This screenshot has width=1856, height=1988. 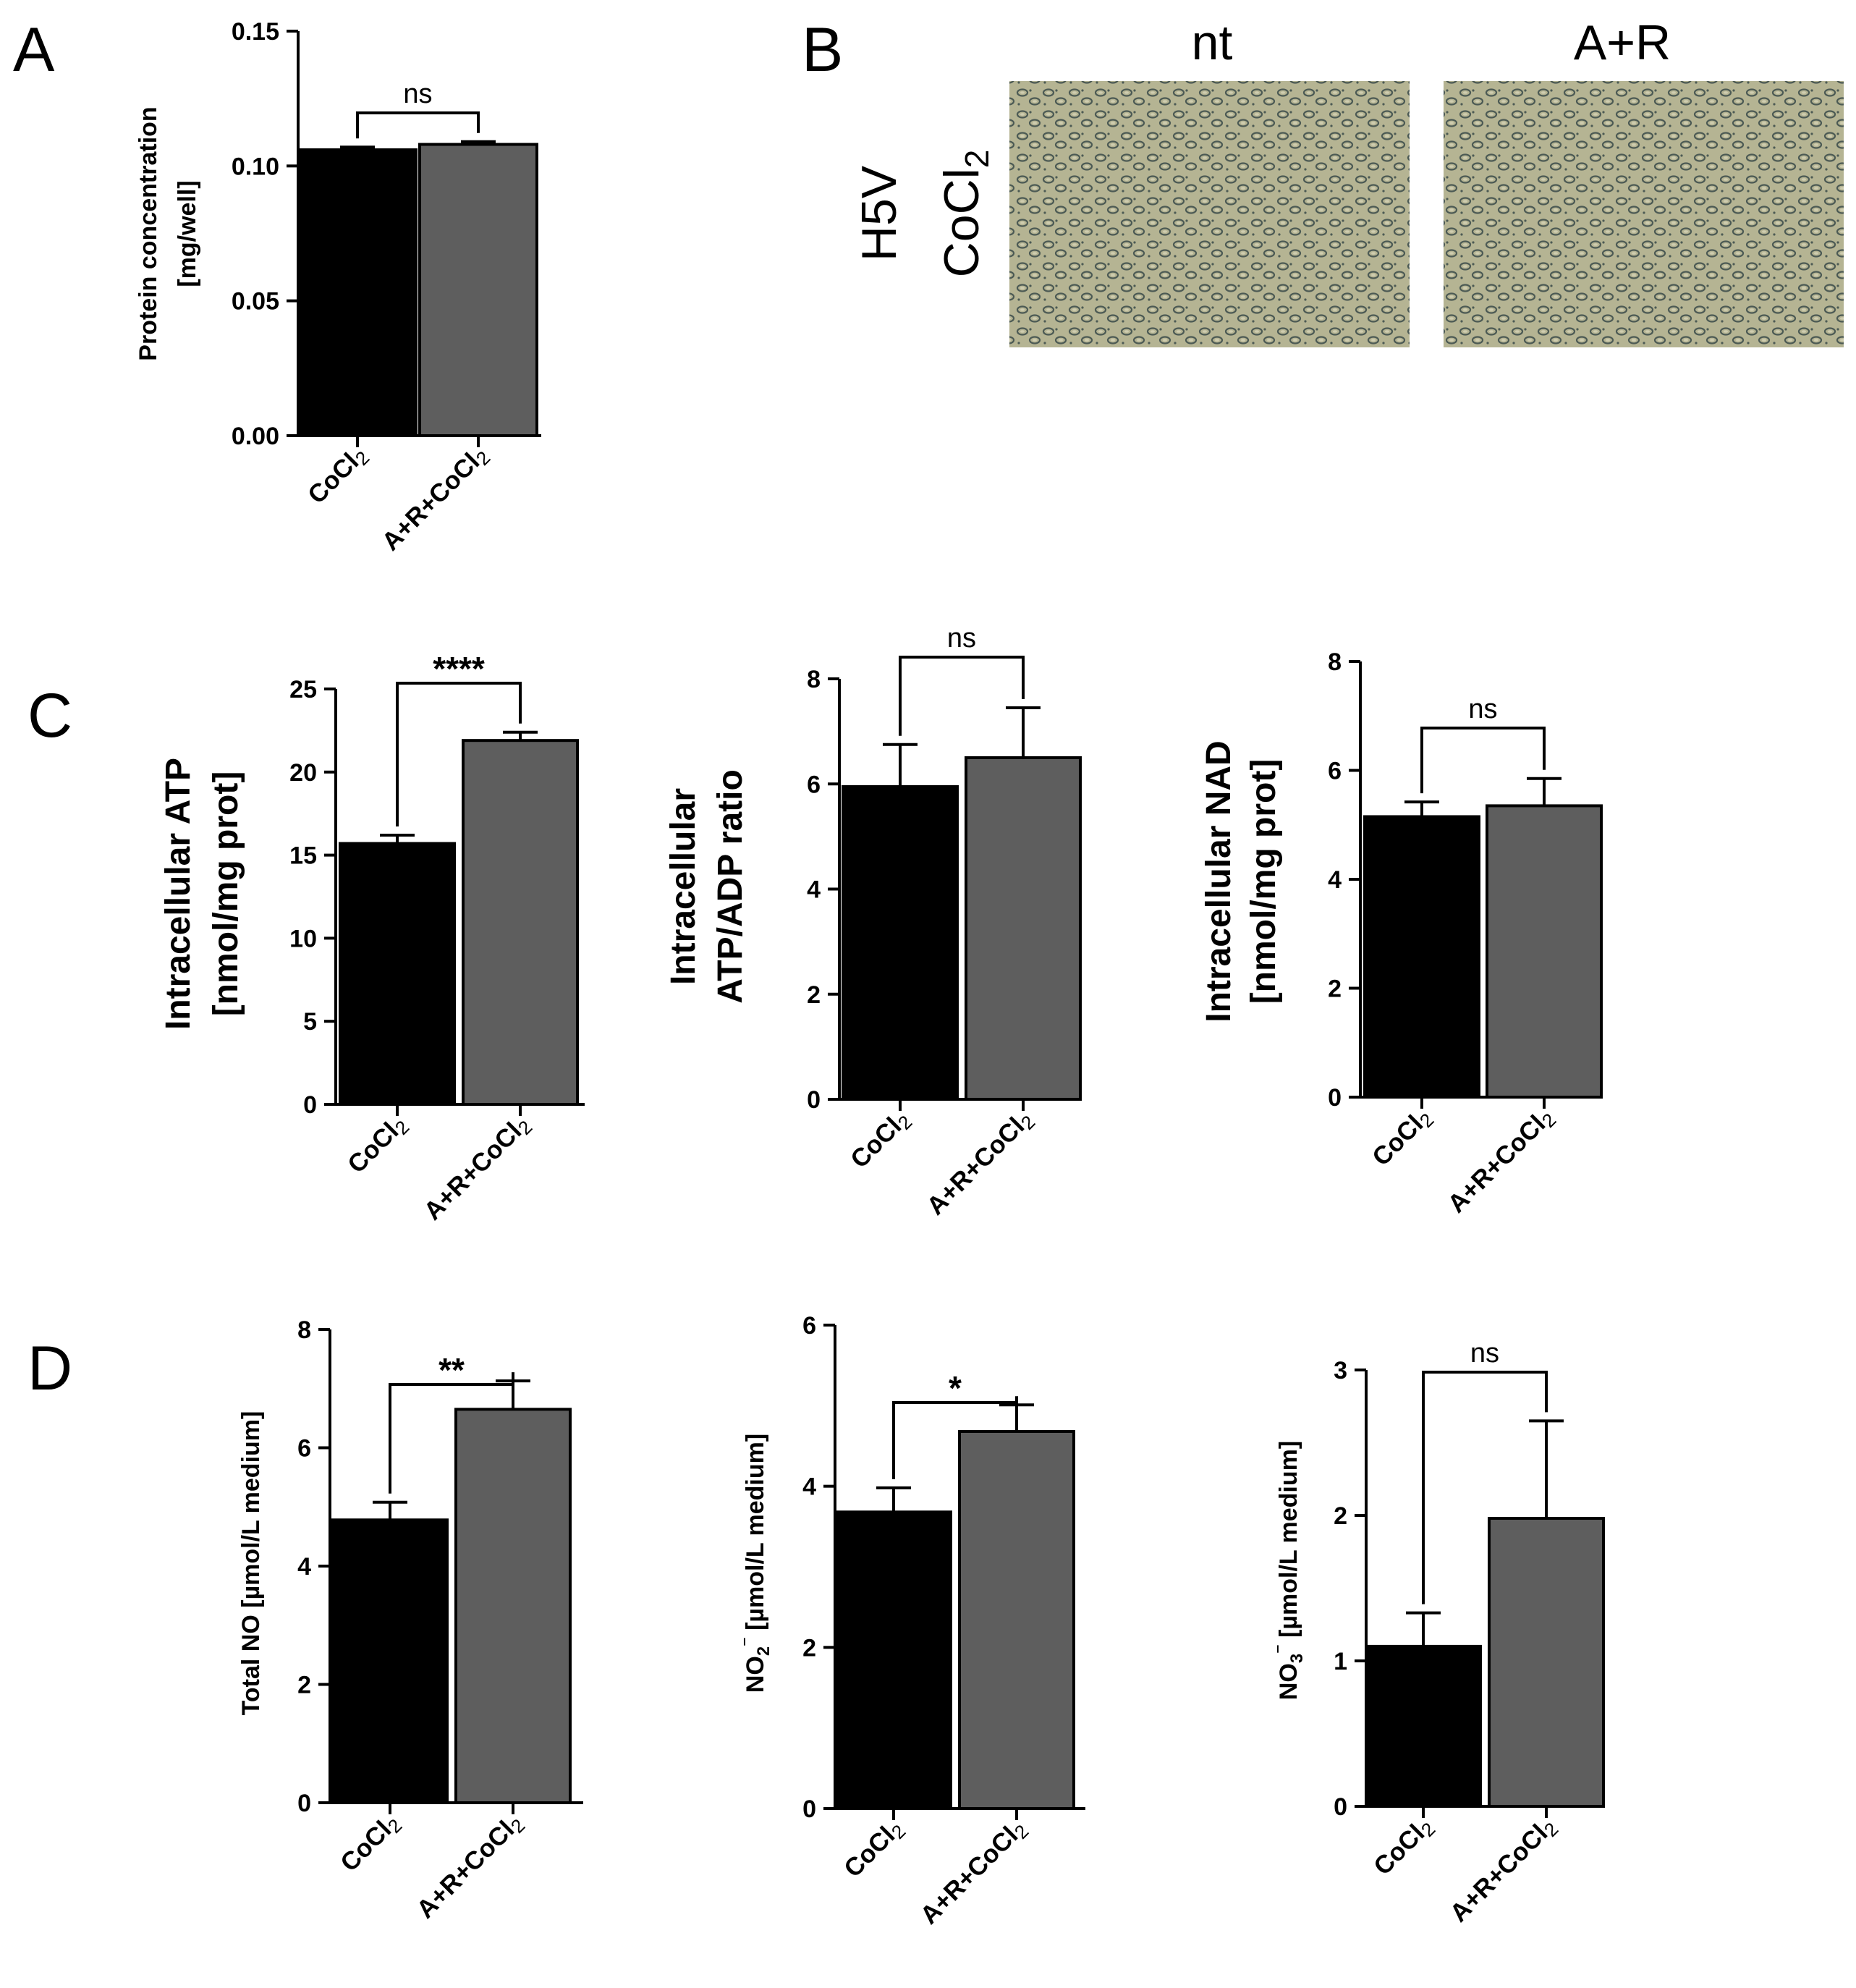 I want to click on panel-letter-d: D, so click(x=49, y=1368).